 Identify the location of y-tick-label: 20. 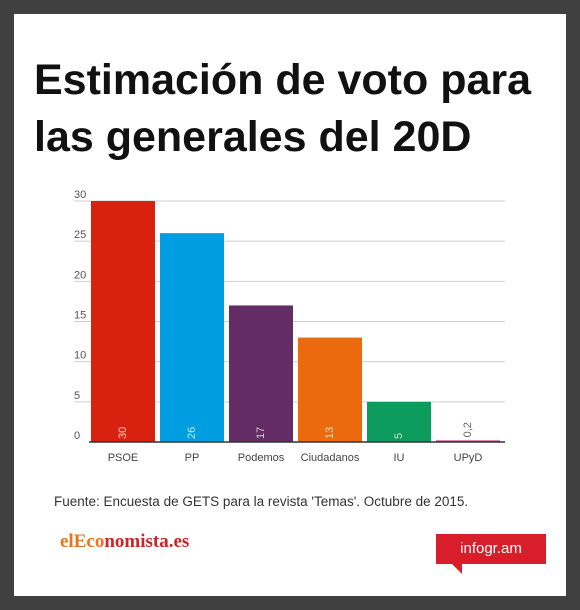
(80, 275).